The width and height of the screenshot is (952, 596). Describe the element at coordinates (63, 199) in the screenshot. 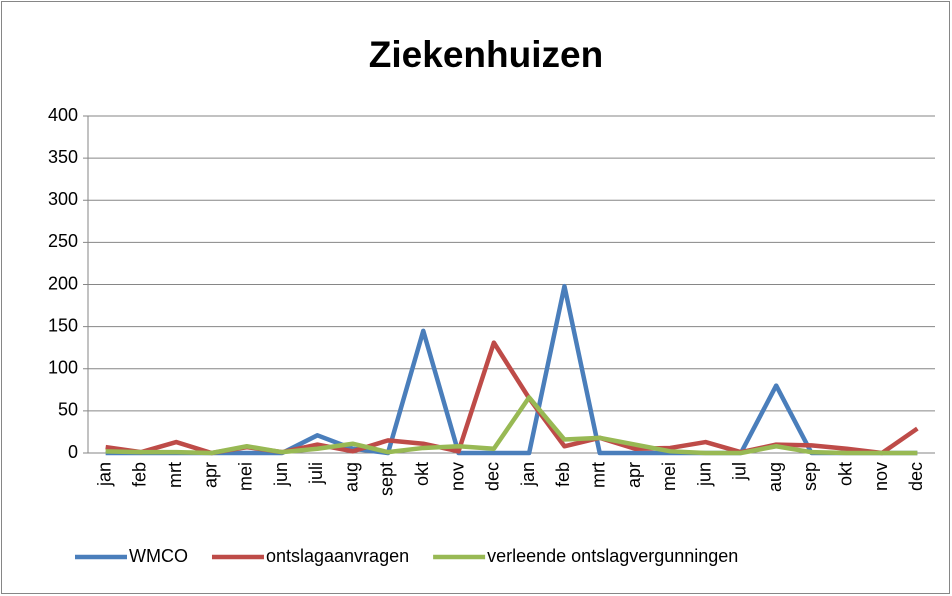

I see `y-tick-label: 300` at that location.